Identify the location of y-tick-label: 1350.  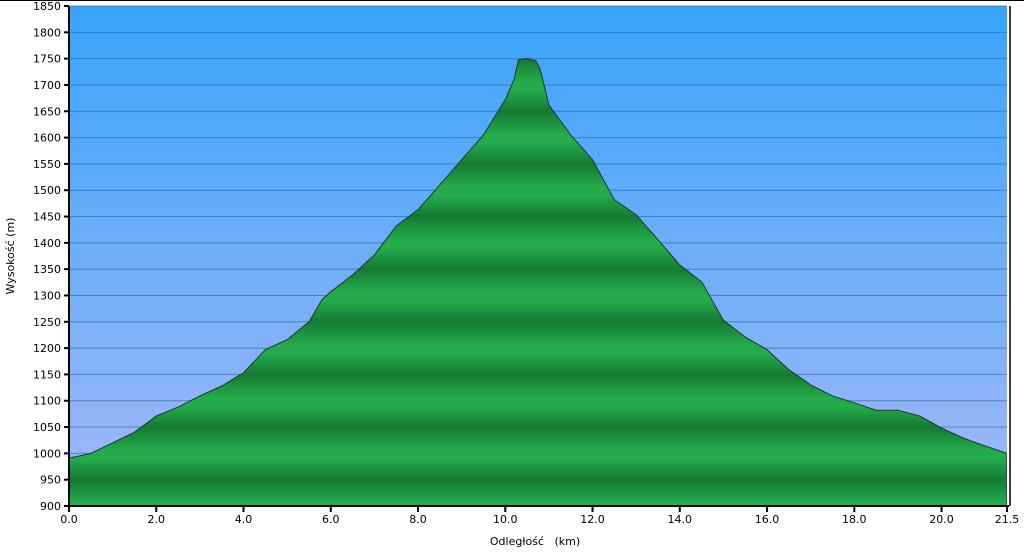
(47, 269).